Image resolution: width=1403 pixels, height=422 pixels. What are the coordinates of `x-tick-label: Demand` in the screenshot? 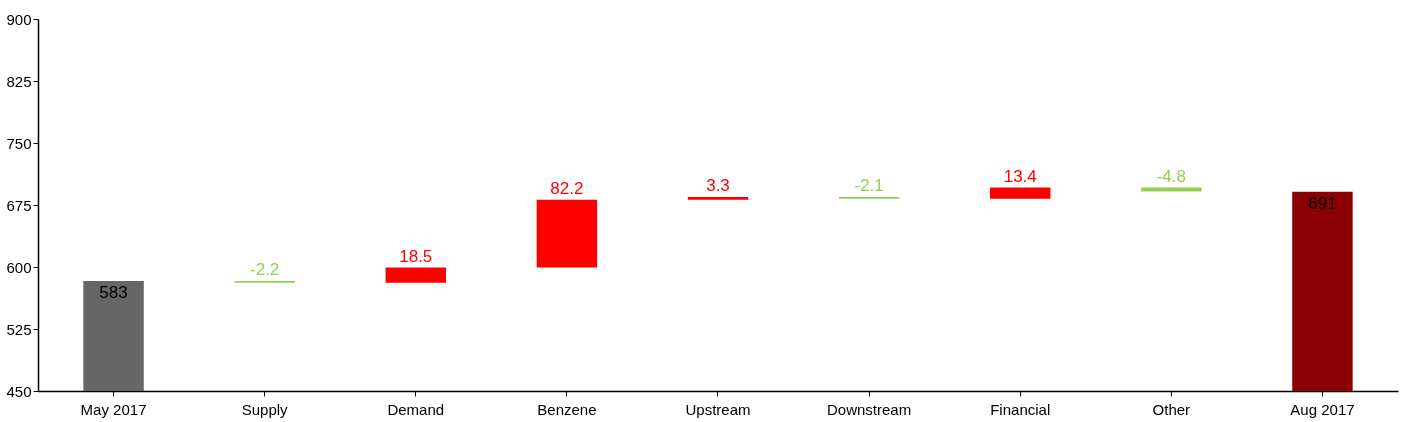 It's located at (416, 409).